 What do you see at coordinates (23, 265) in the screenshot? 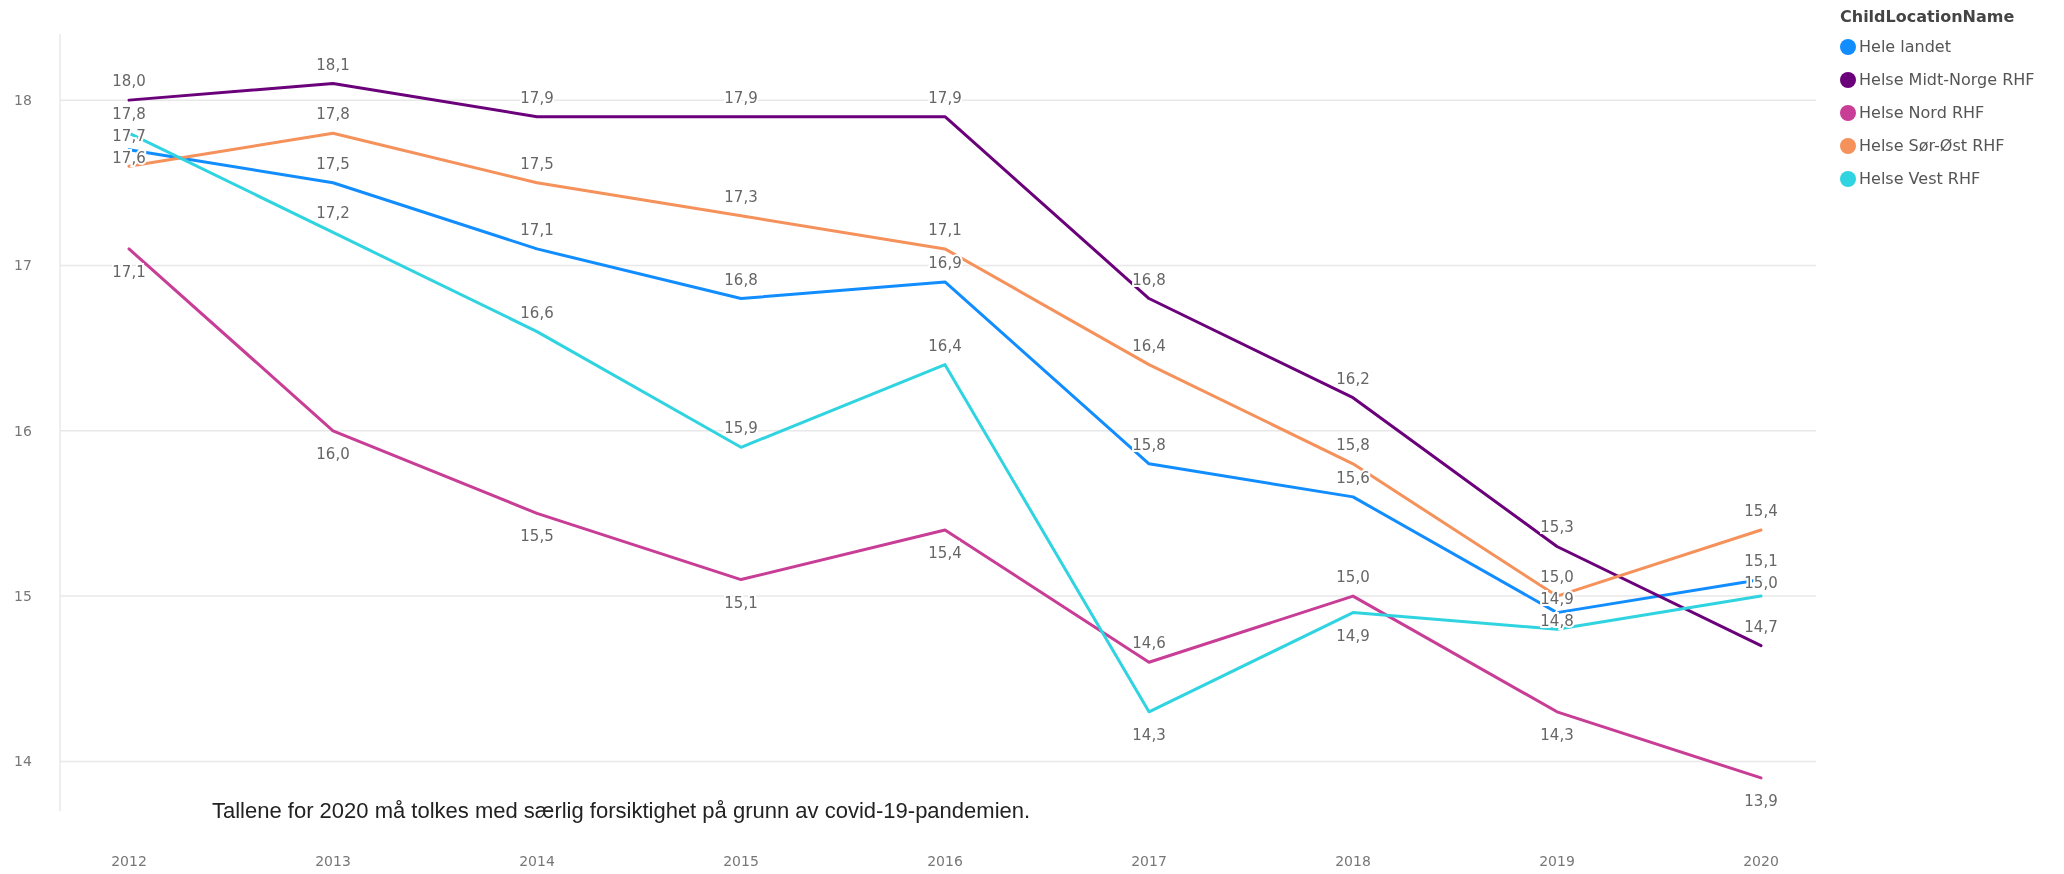
I see `y-tick-label: 17` at bounding box center [23, 265].